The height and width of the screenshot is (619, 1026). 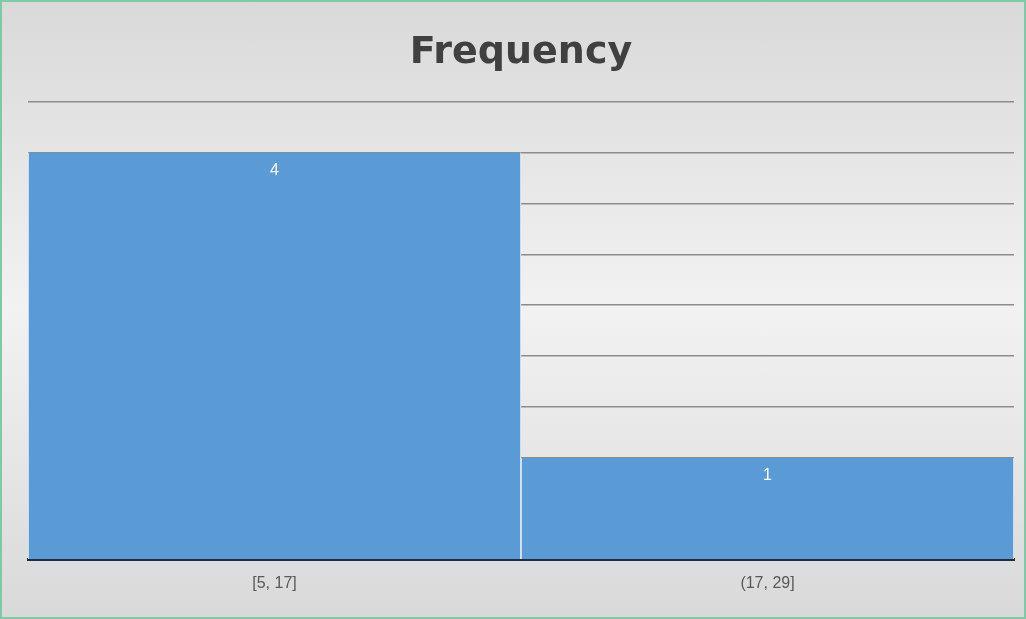 What do you see at coordinates (521, 49) in the screenshot?
I see `chart-title: Frequency` at bounding box center [521, 49].